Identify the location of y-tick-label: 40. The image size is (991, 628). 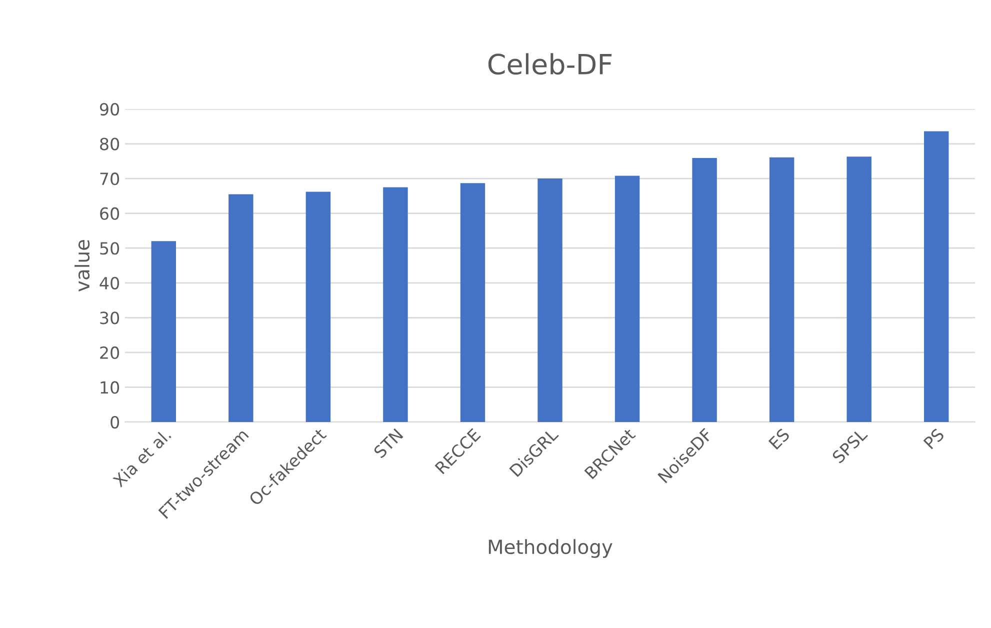
(110, 283).